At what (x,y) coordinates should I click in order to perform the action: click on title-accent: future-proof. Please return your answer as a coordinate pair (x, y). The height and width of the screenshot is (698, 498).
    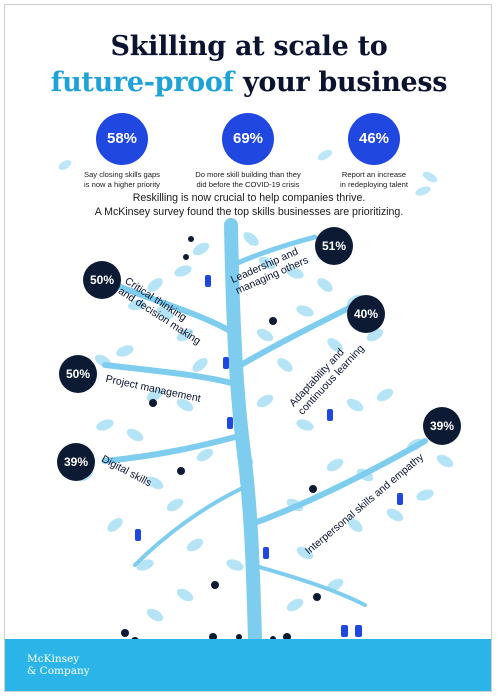
    Looking at the image, I should click on (142, 82).